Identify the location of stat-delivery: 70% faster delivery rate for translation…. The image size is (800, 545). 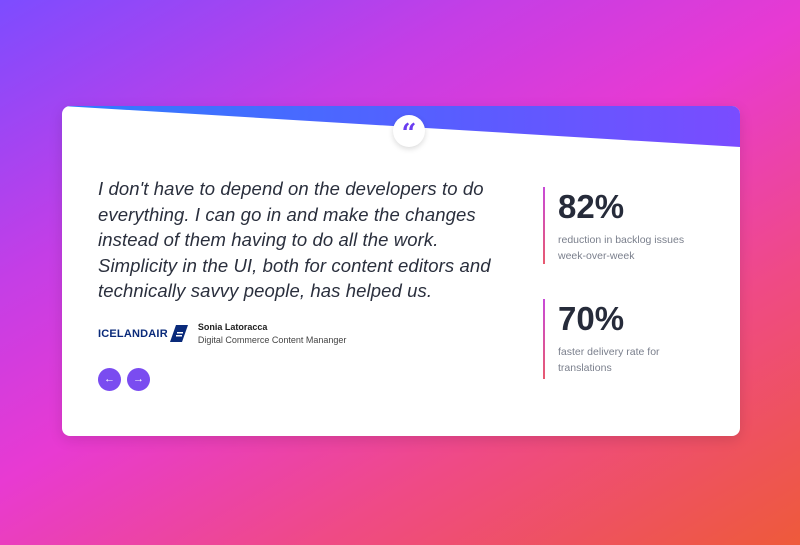
(628, 339).